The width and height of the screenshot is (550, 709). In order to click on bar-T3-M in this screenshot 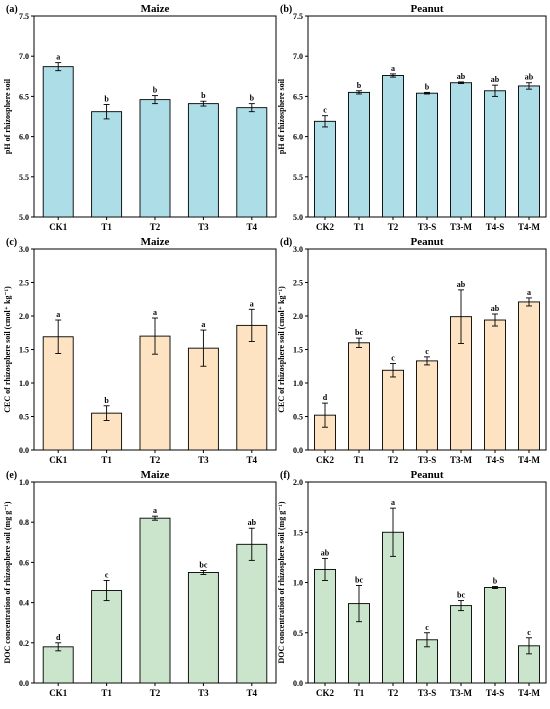, I will do `click(461, 644)`.